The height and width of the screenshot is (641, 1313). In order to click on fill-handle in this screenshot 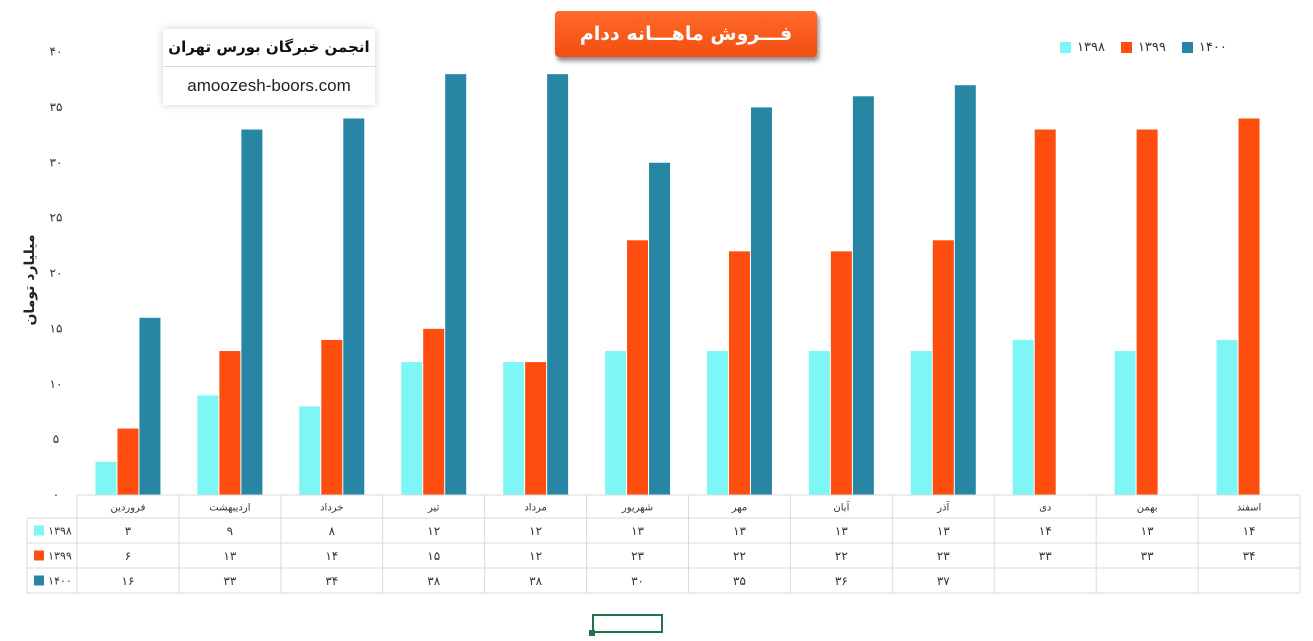, I will do `click(592, 633)`.